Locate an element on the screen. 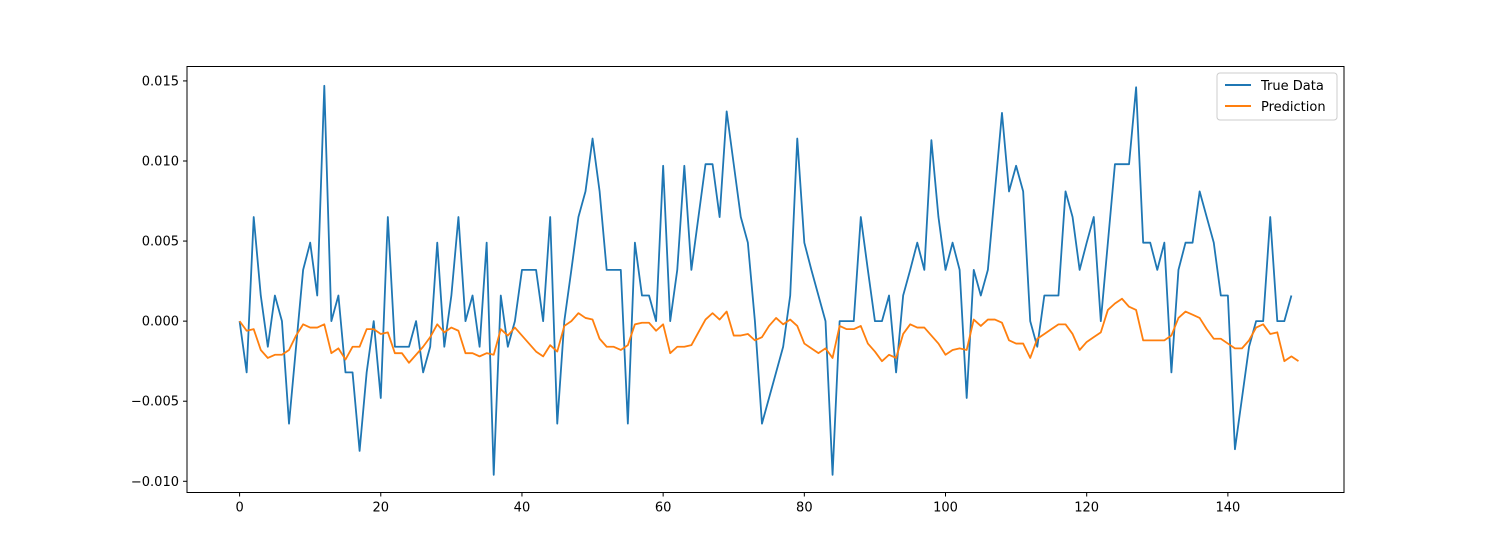  y-tick-label: 0.005 is located at coordinates (160, 242).